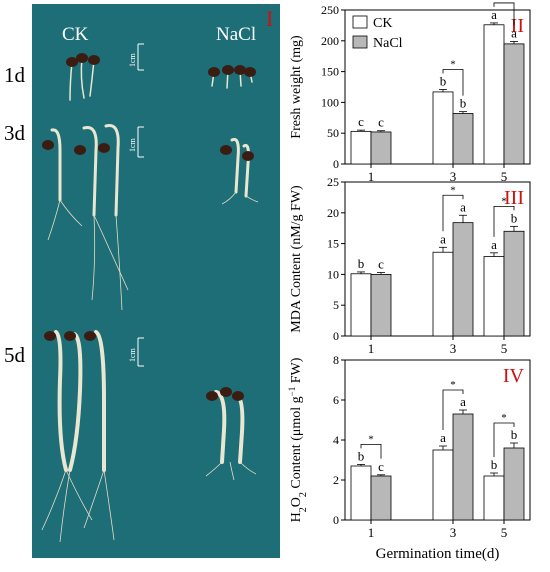  I want to click on y-tick-label: 250, so click(330, 10).